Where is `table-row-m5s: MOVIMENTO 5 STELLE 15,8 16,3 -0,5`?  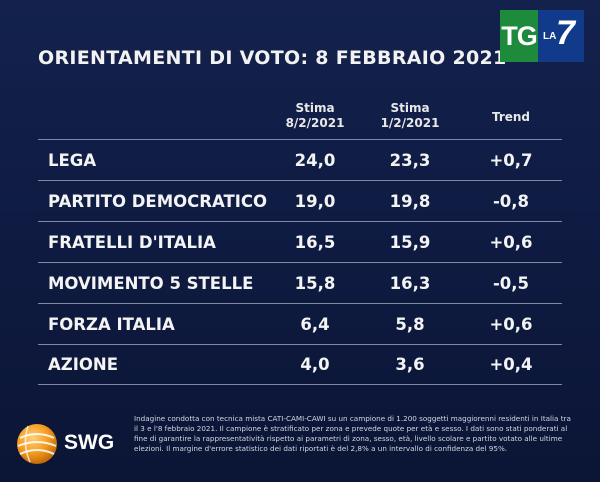
table-row-m5s: MOVIMENTO 5 STELLE 15,8 16,3 -0,5 is located at coordinates (300, 282).